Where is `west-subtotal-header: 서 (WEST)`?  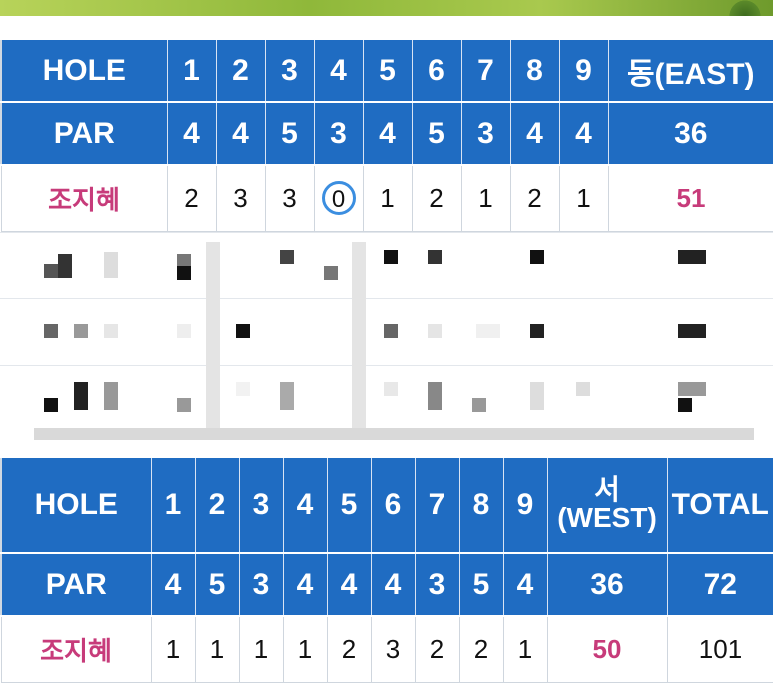 west-subtotal-header: 서 (WEST) is located at coordinates (607, 505).